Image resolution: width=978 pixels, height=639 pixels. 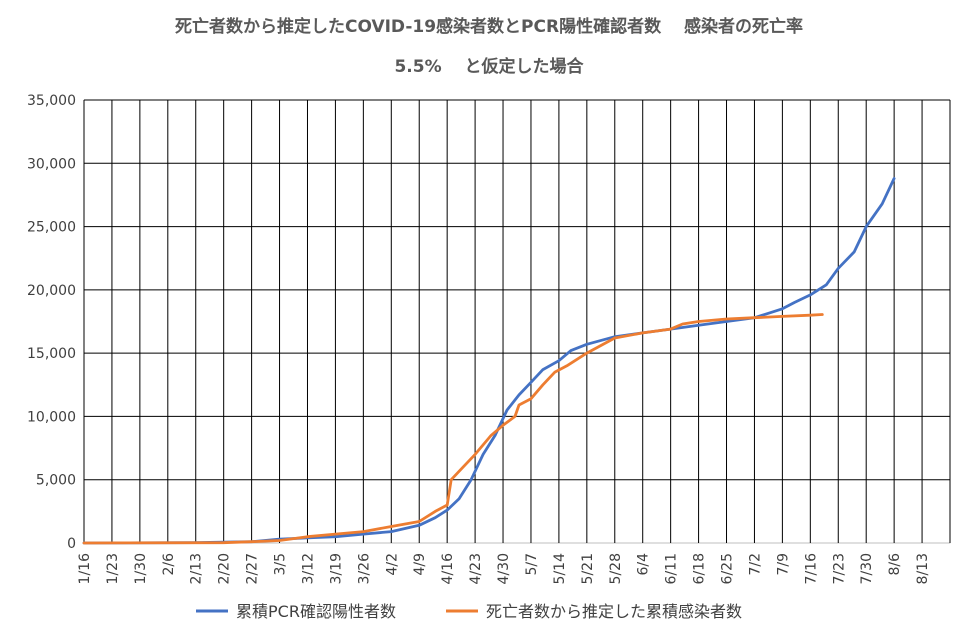 What do you see at coordinates (448, 569) in the screenshot?
I see `x-tick-label: 4/16` at bounding box center [448, 569].